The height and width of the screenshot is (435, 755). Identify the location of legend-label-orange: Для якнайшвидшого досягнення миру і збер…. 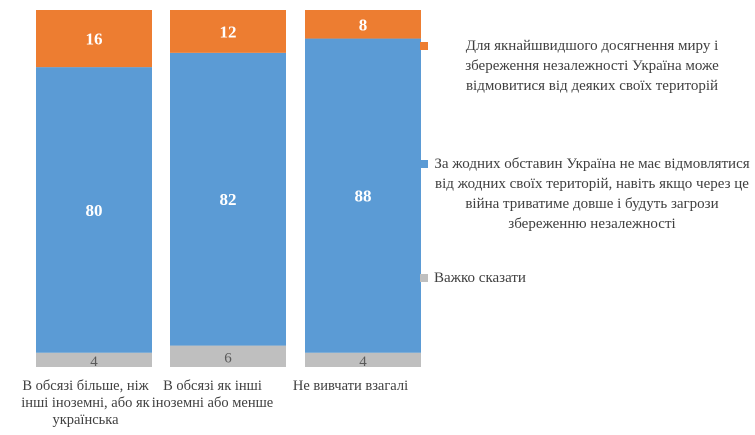
(592, 66).